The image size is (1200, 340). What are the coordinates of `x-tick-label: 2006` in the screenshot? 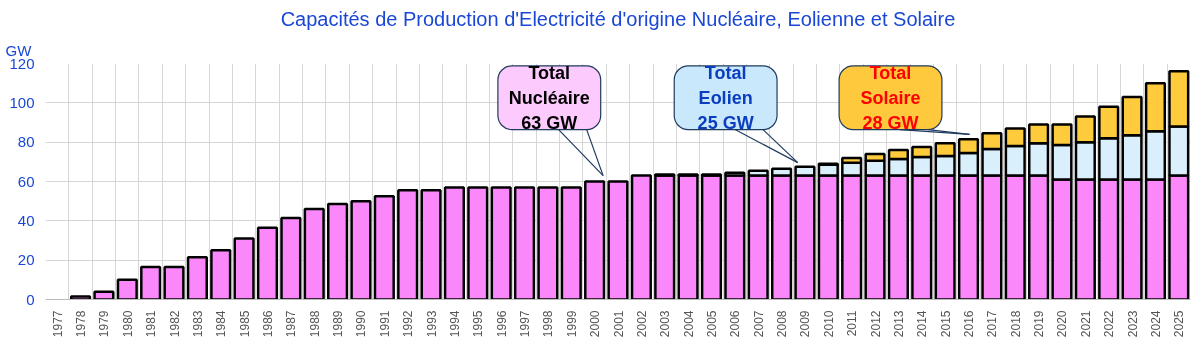 It's located at (735, 324).